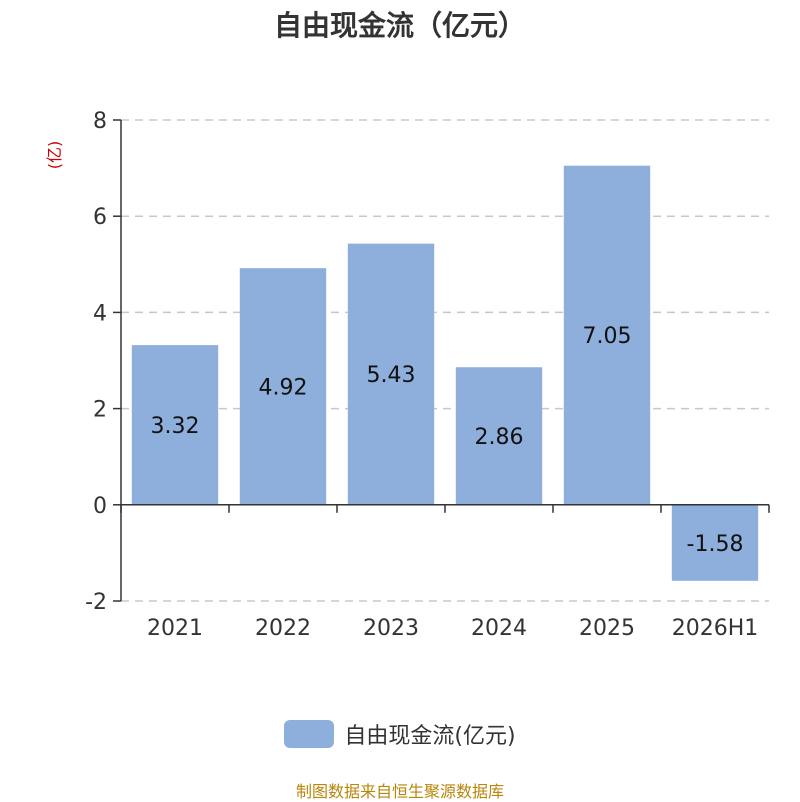 The image size is (800, 802). What do you see at coordinates (100, 506) in the screenshot?
I see `y-tick-label: 0` at bounding box center [100, 506].